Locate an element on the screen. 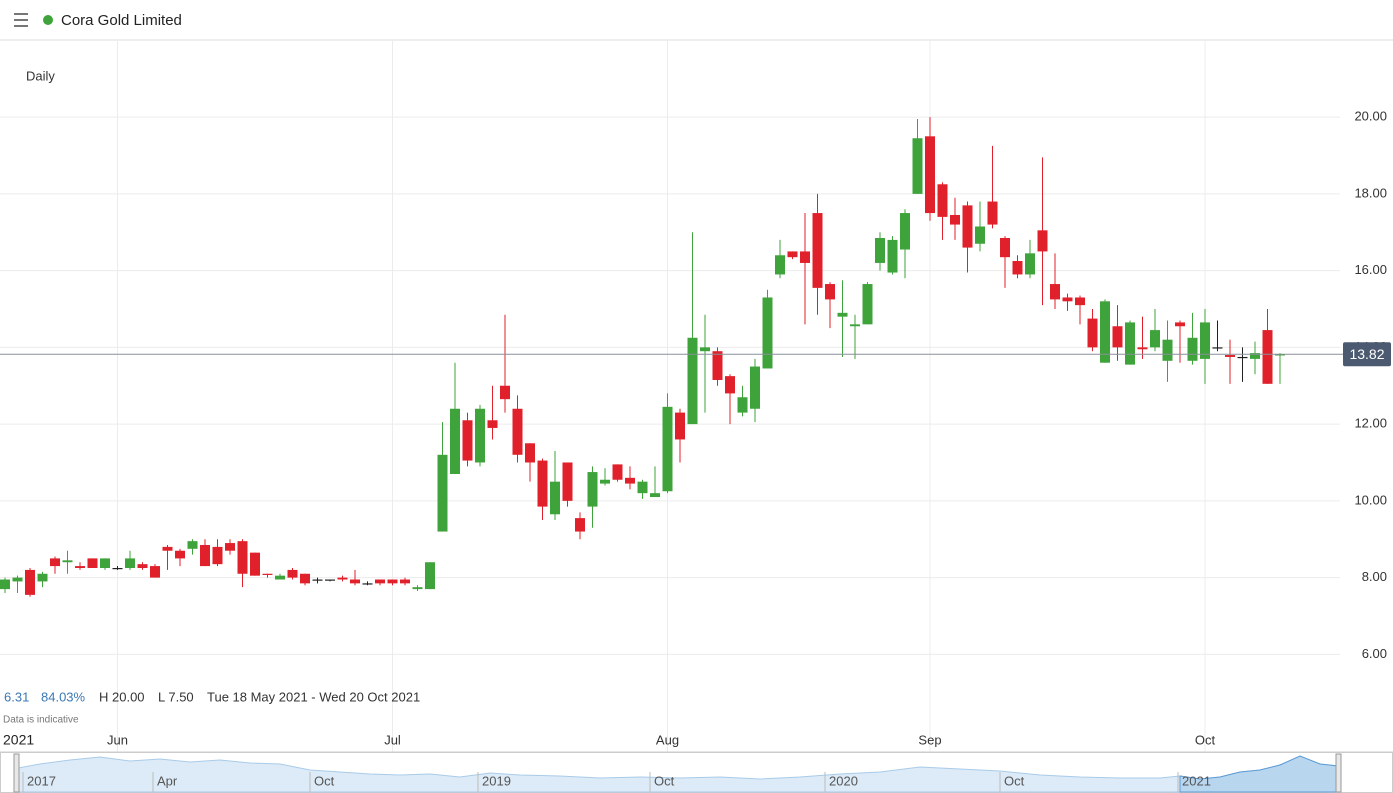 This screenshot has height=793, width=1393. y-tick-label: 20.00 is located at coordinates (1370, 116).